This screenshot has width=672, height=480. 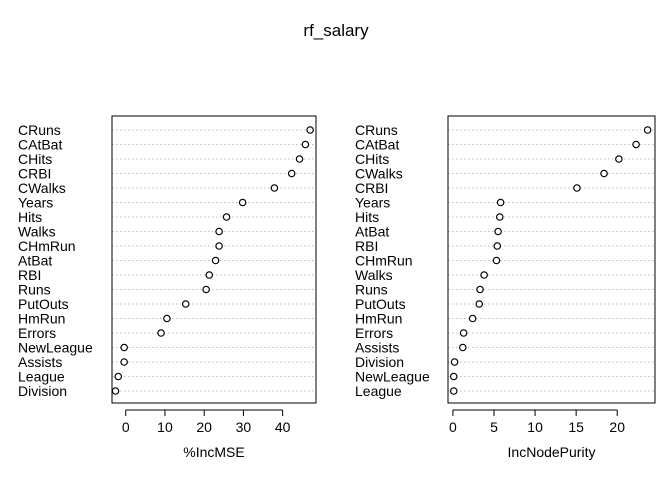 What do you see at coordinates (576, 427) in the screenshot?
I see `x-tick-label-inc-node-purity-15: 15` at bounding box center [576, 427].